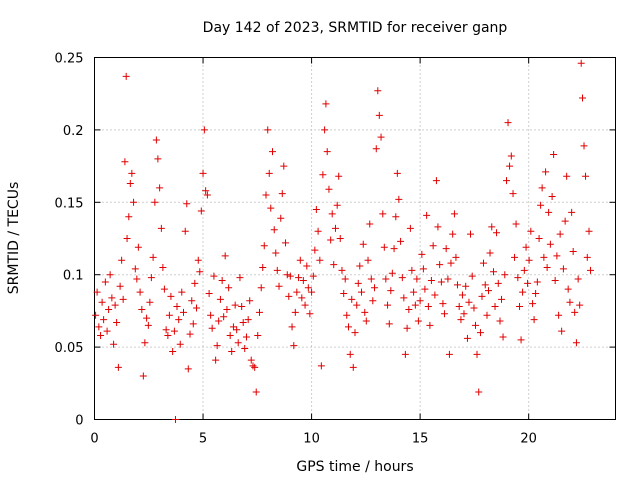 This screenshot has width=640, height=480. What do you see at coordinates (69, 203) in the screenshot?
I see `y-tick-label: 0.15` at bounding box center [69, 203].